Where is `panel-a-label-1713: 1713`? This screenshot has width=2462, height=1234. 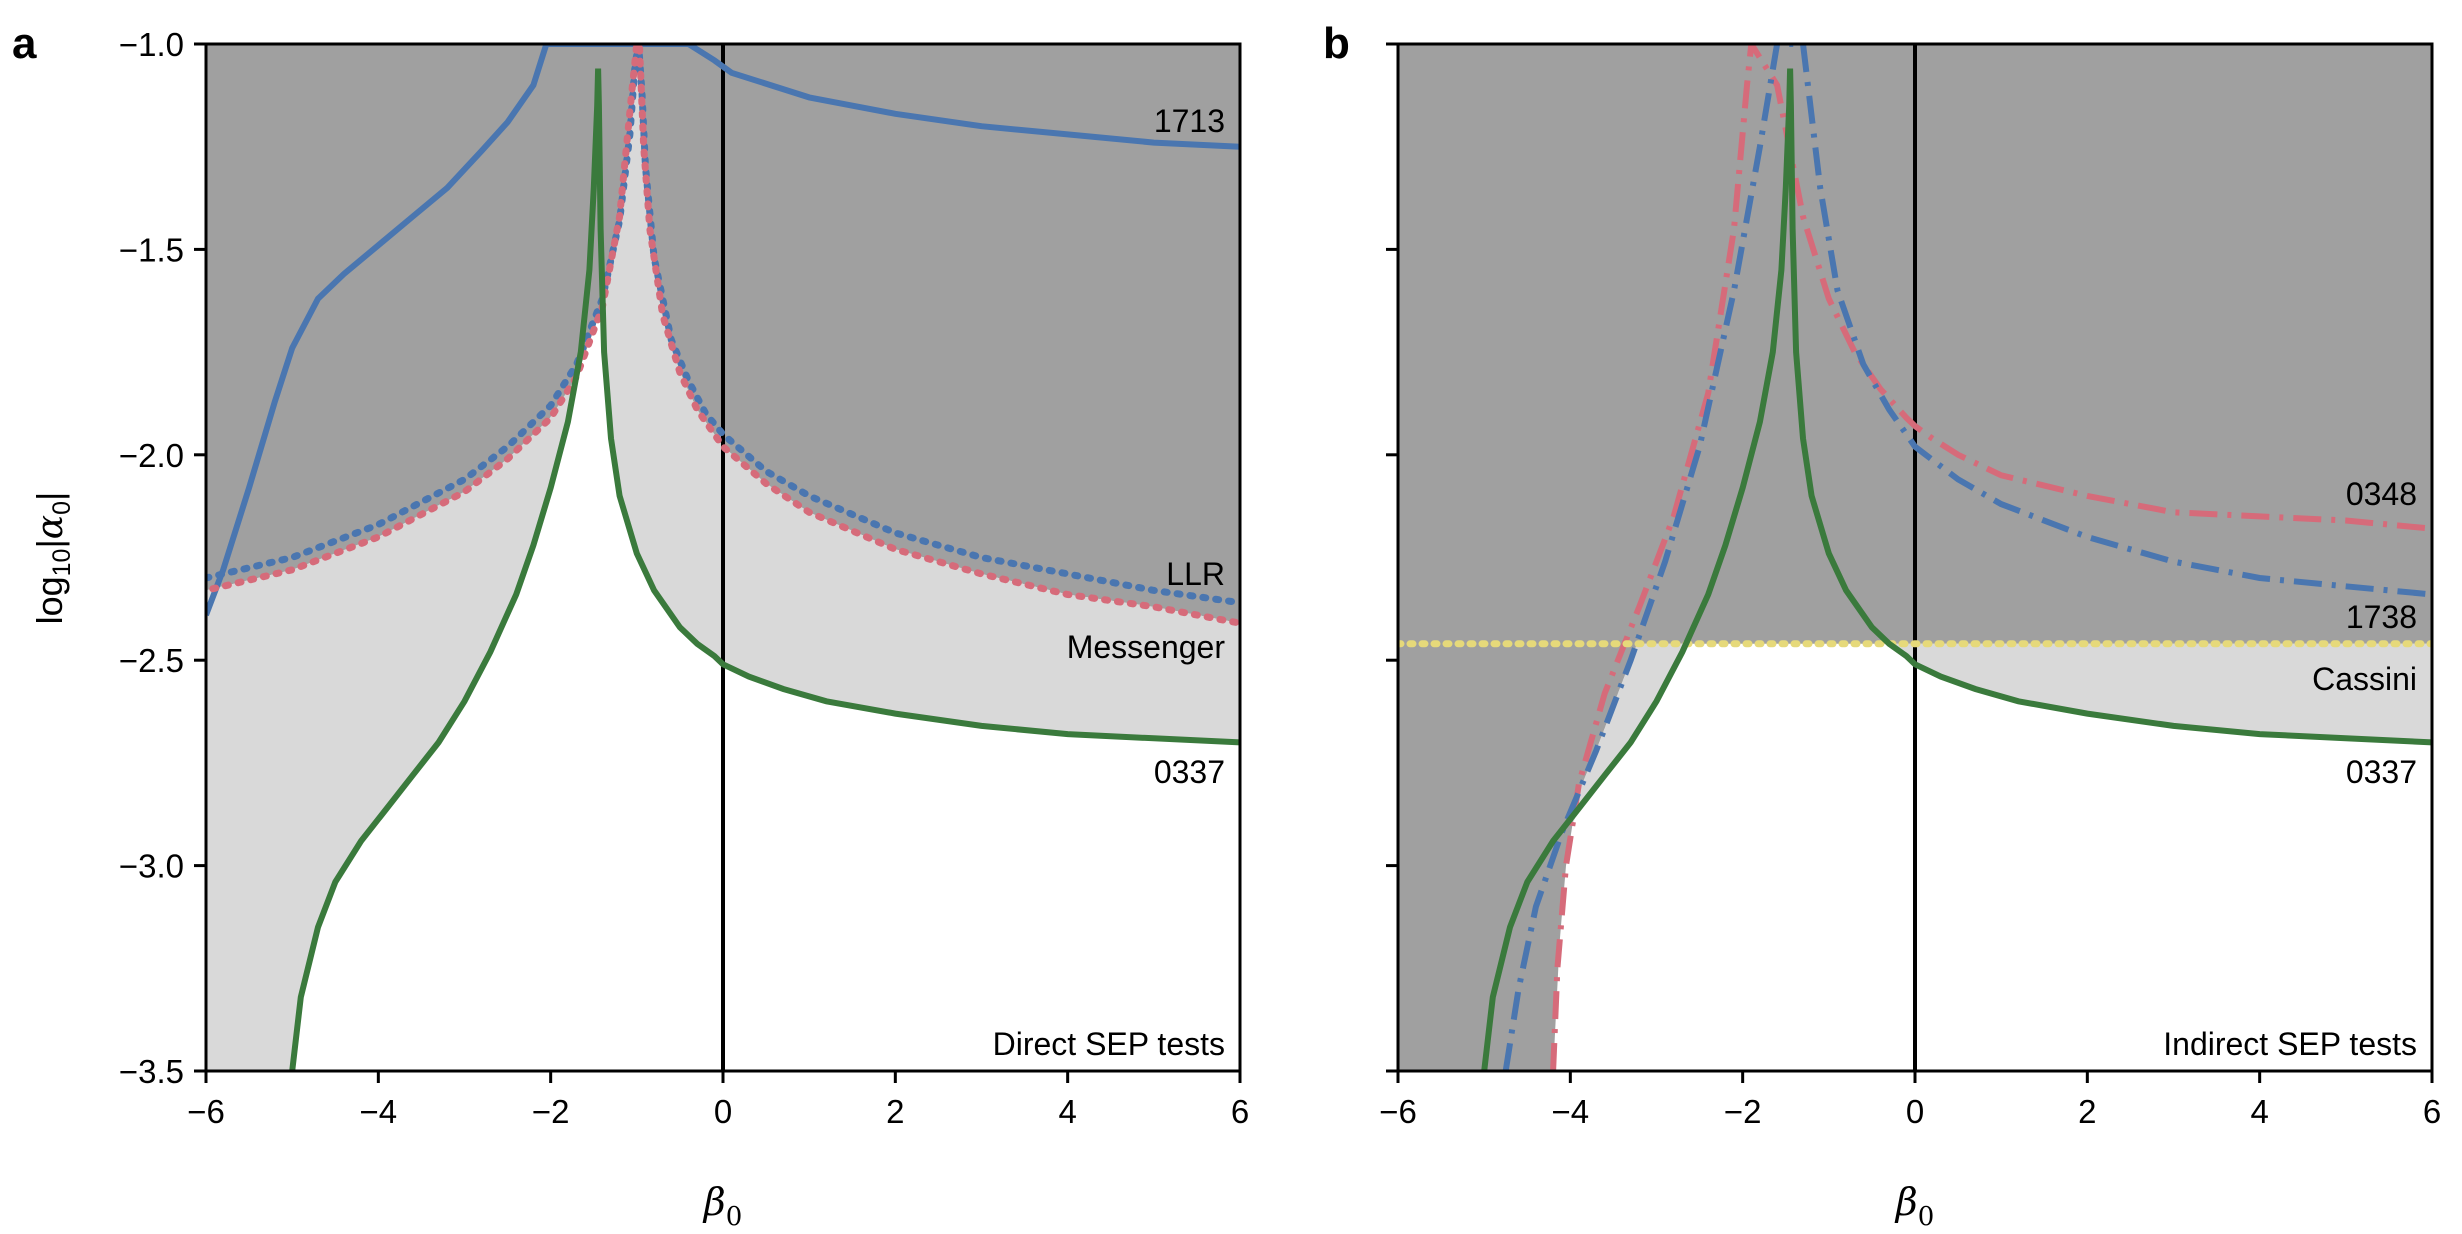
panel-a-label-1713: 1713 is located at coordinates (1189, 121).